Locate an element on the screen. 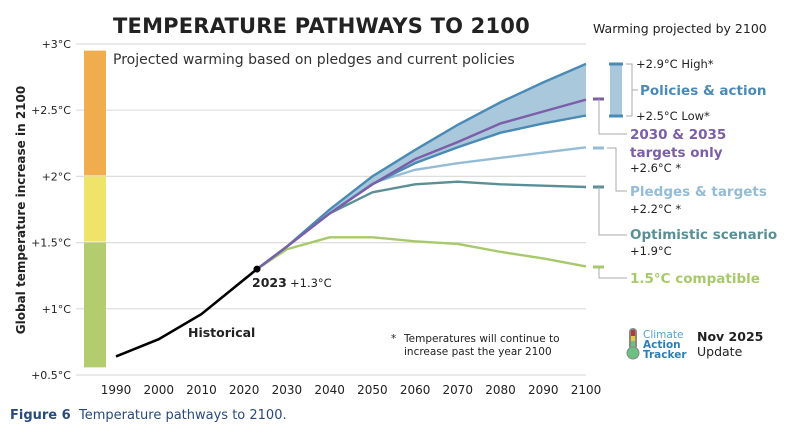 This screenshot has width=798, height=448. marker-year-label: 2023 is located at coordinates (269, 282).